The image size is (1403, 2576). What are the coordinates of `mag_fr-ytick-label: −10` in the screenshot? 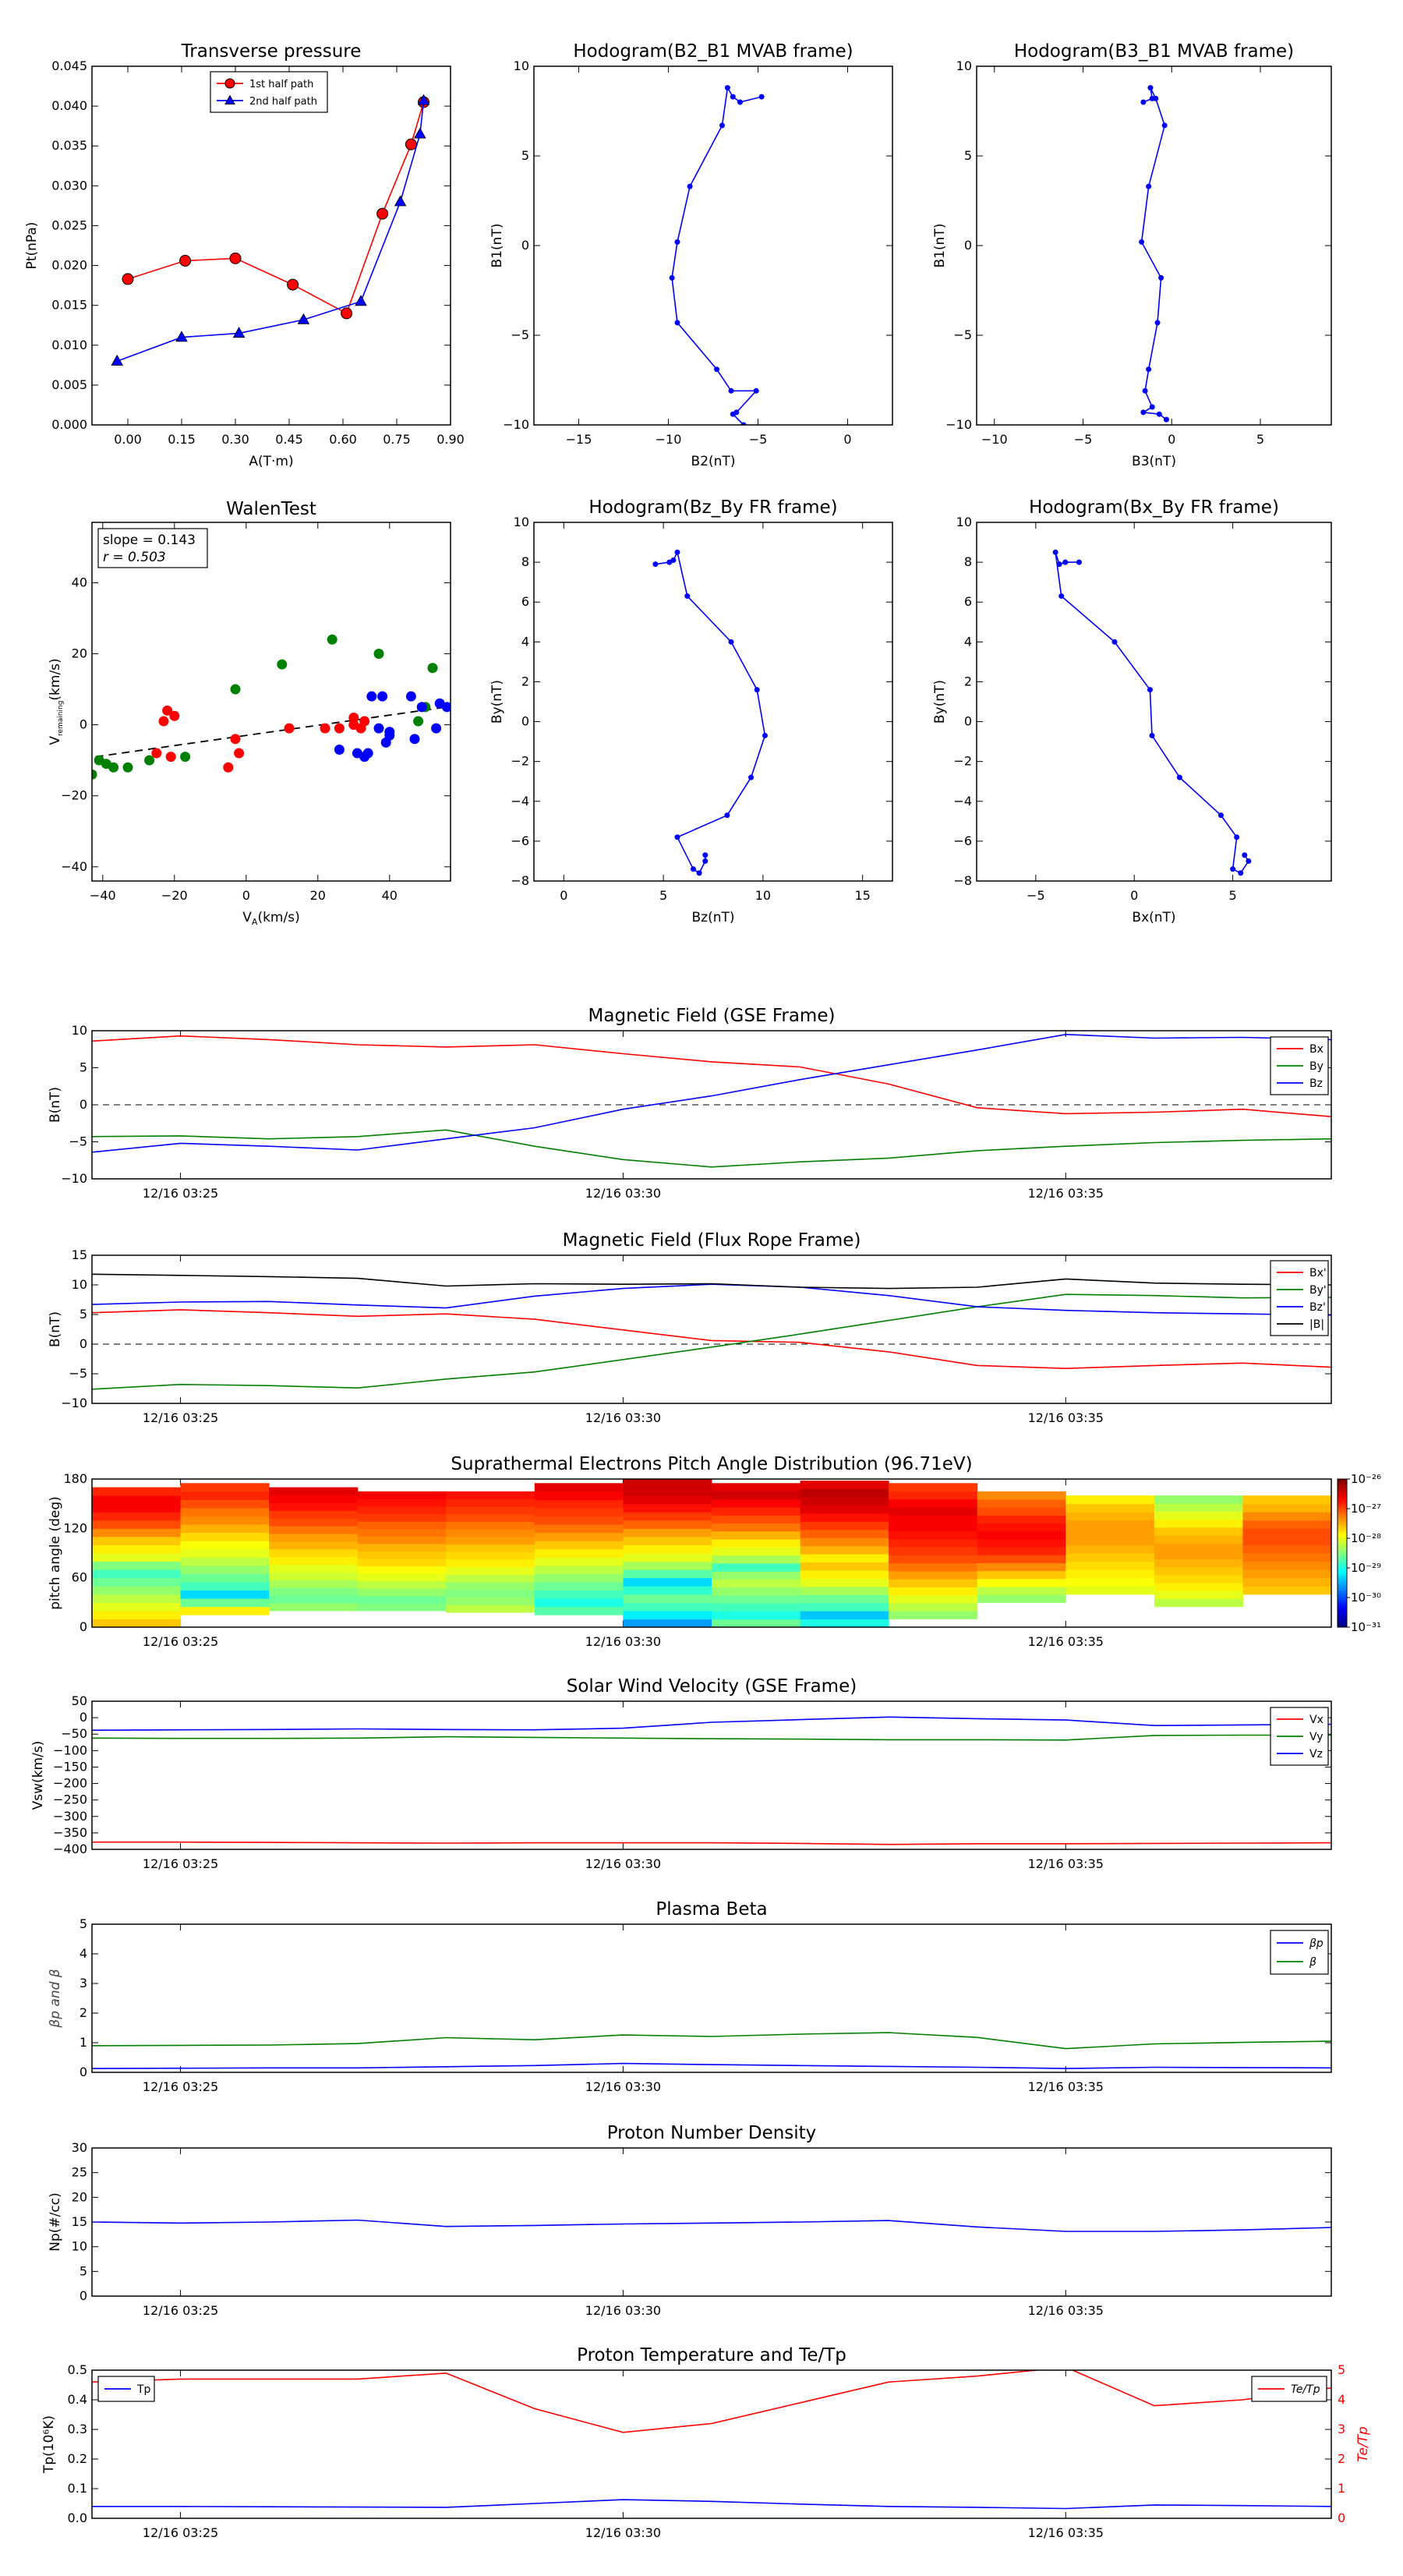 It's located at (74, 1403).